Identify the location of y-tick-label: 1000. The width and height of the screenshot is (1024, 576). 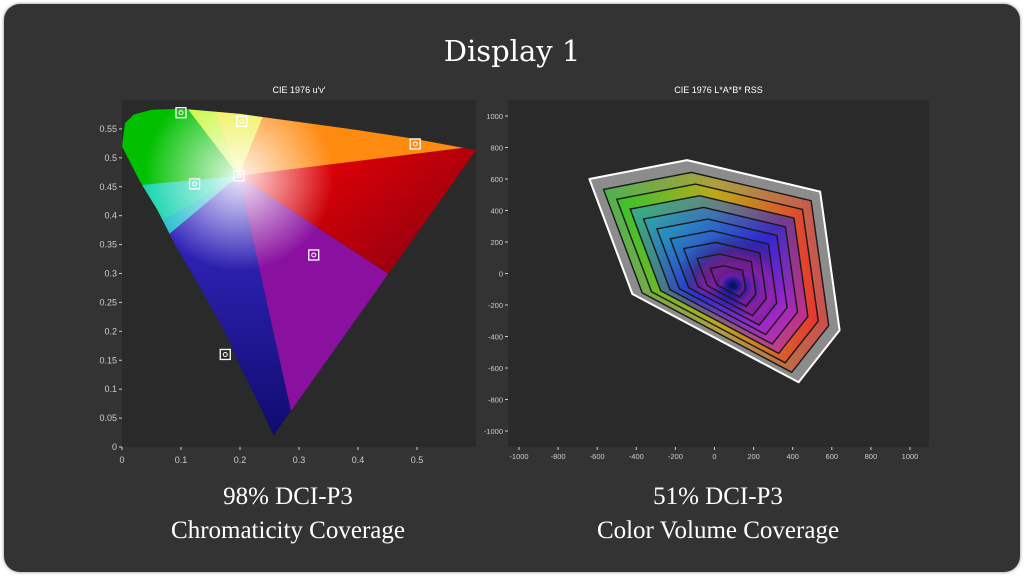
(494, 116).